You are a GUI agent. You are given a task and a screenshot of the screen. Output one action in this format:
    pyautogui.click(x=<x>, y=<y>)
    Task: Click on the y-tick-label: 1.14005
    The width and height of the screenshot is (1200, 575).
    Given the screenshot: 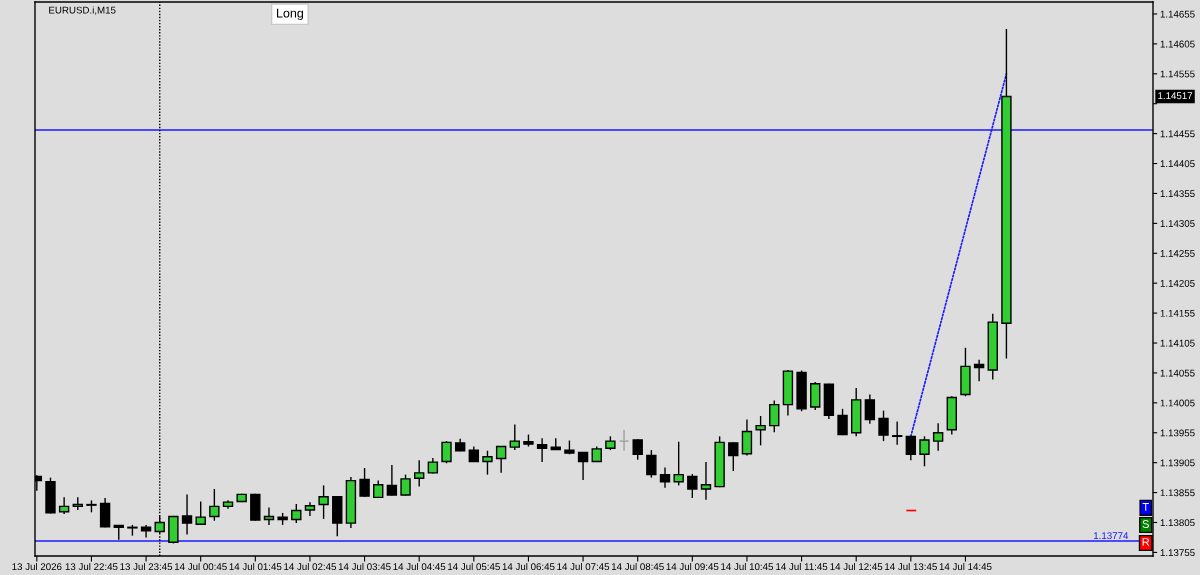 What is the action you would take?
    pyautogui.click(x=1177, y=403)
    